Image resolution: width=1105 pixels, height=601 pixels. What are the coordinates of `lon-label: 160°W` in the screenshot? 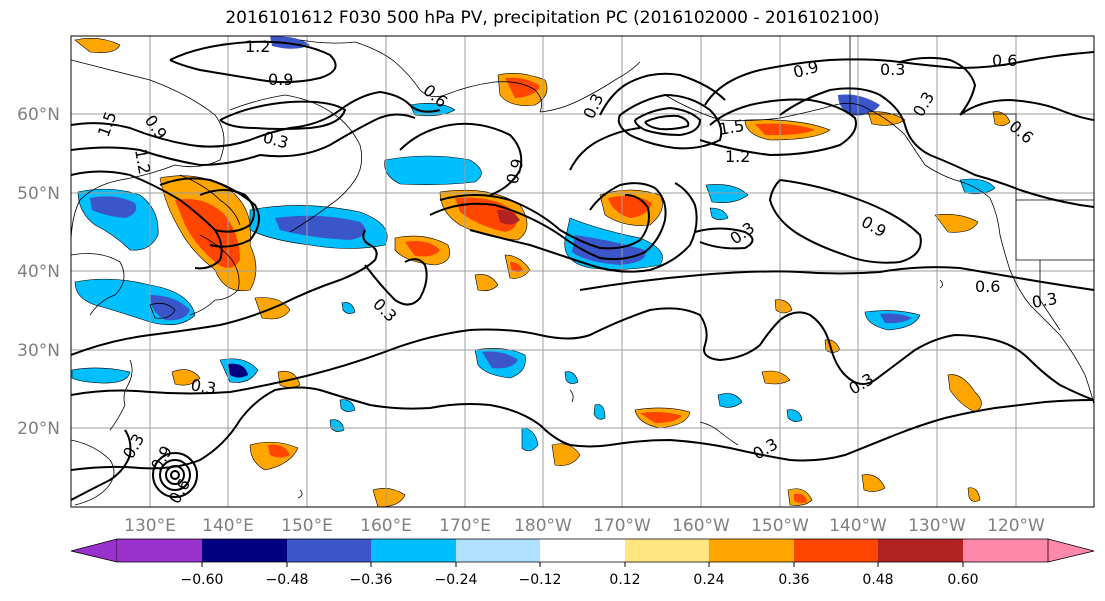 It's located at (701, 526).